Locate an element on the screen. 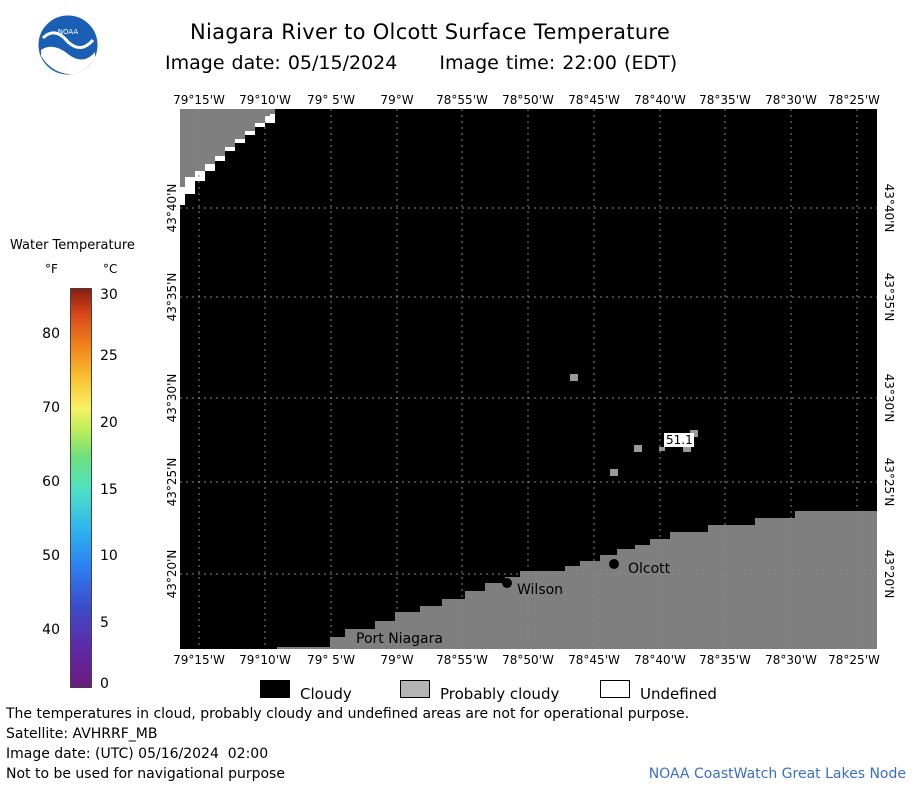  temperature-readout: 51.1 is located at coordinates (679, 440).